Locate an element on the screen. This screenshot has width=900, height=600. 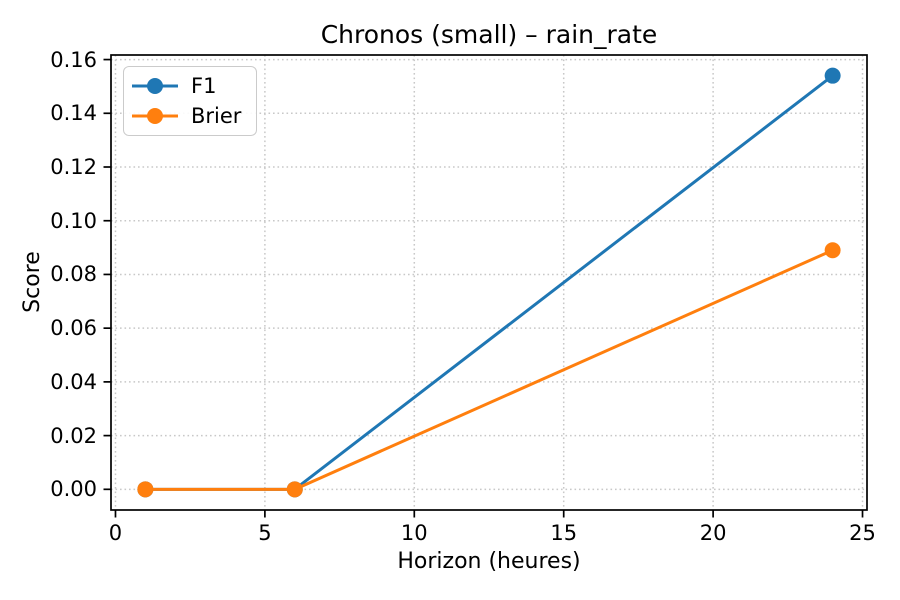
data-point-f1 is located at coordinates (832, 75).